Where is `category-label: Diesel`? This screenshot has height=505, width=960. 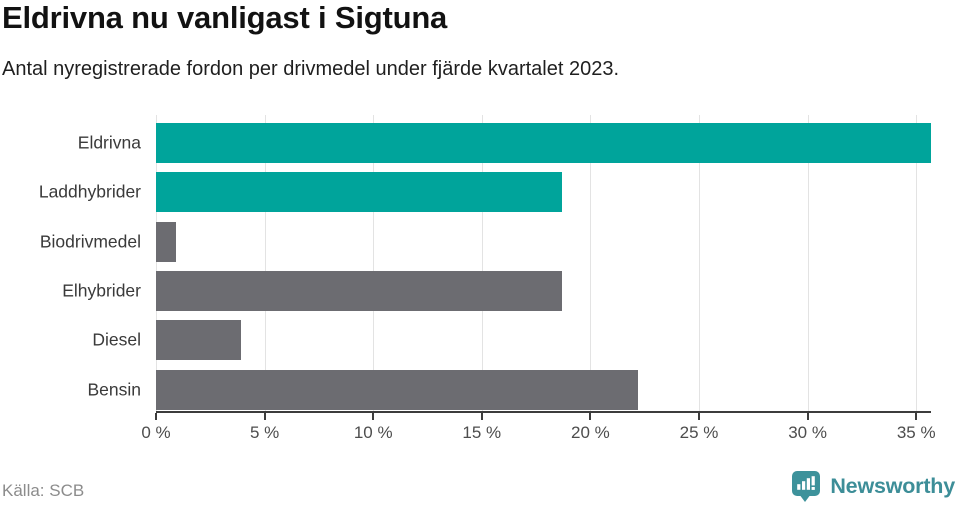
category-label: Diesel is located at coordinates (116, 339).